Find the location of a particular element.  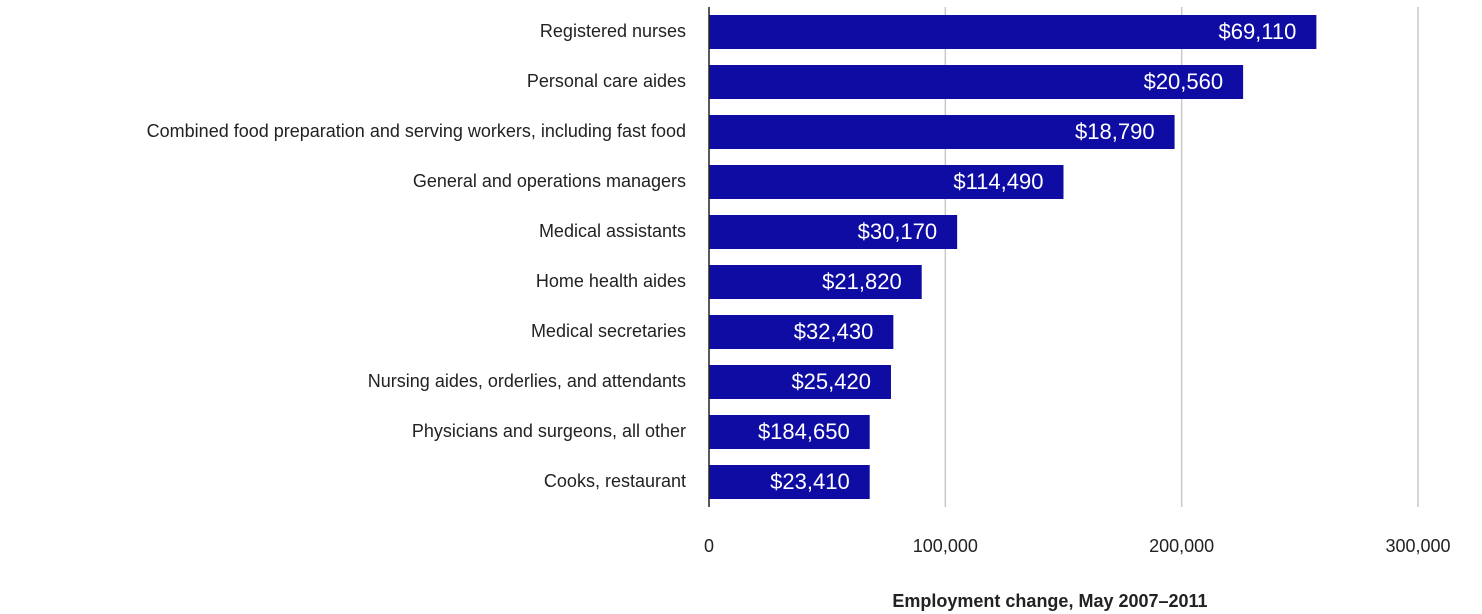

y-tick-label: Registered nurses is located at coordinates (613, 31).